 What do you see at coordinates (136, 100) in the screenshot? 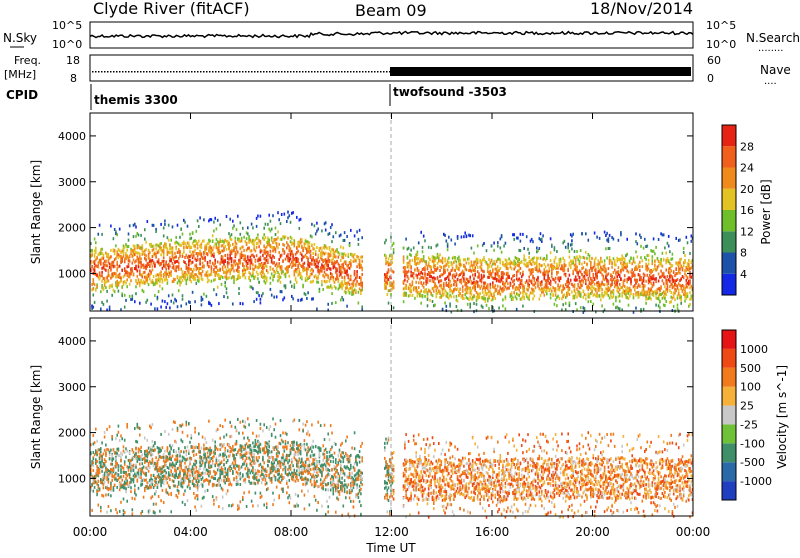
I see `cpid-name-1: themis 3300` at bounding box center [136, 100].